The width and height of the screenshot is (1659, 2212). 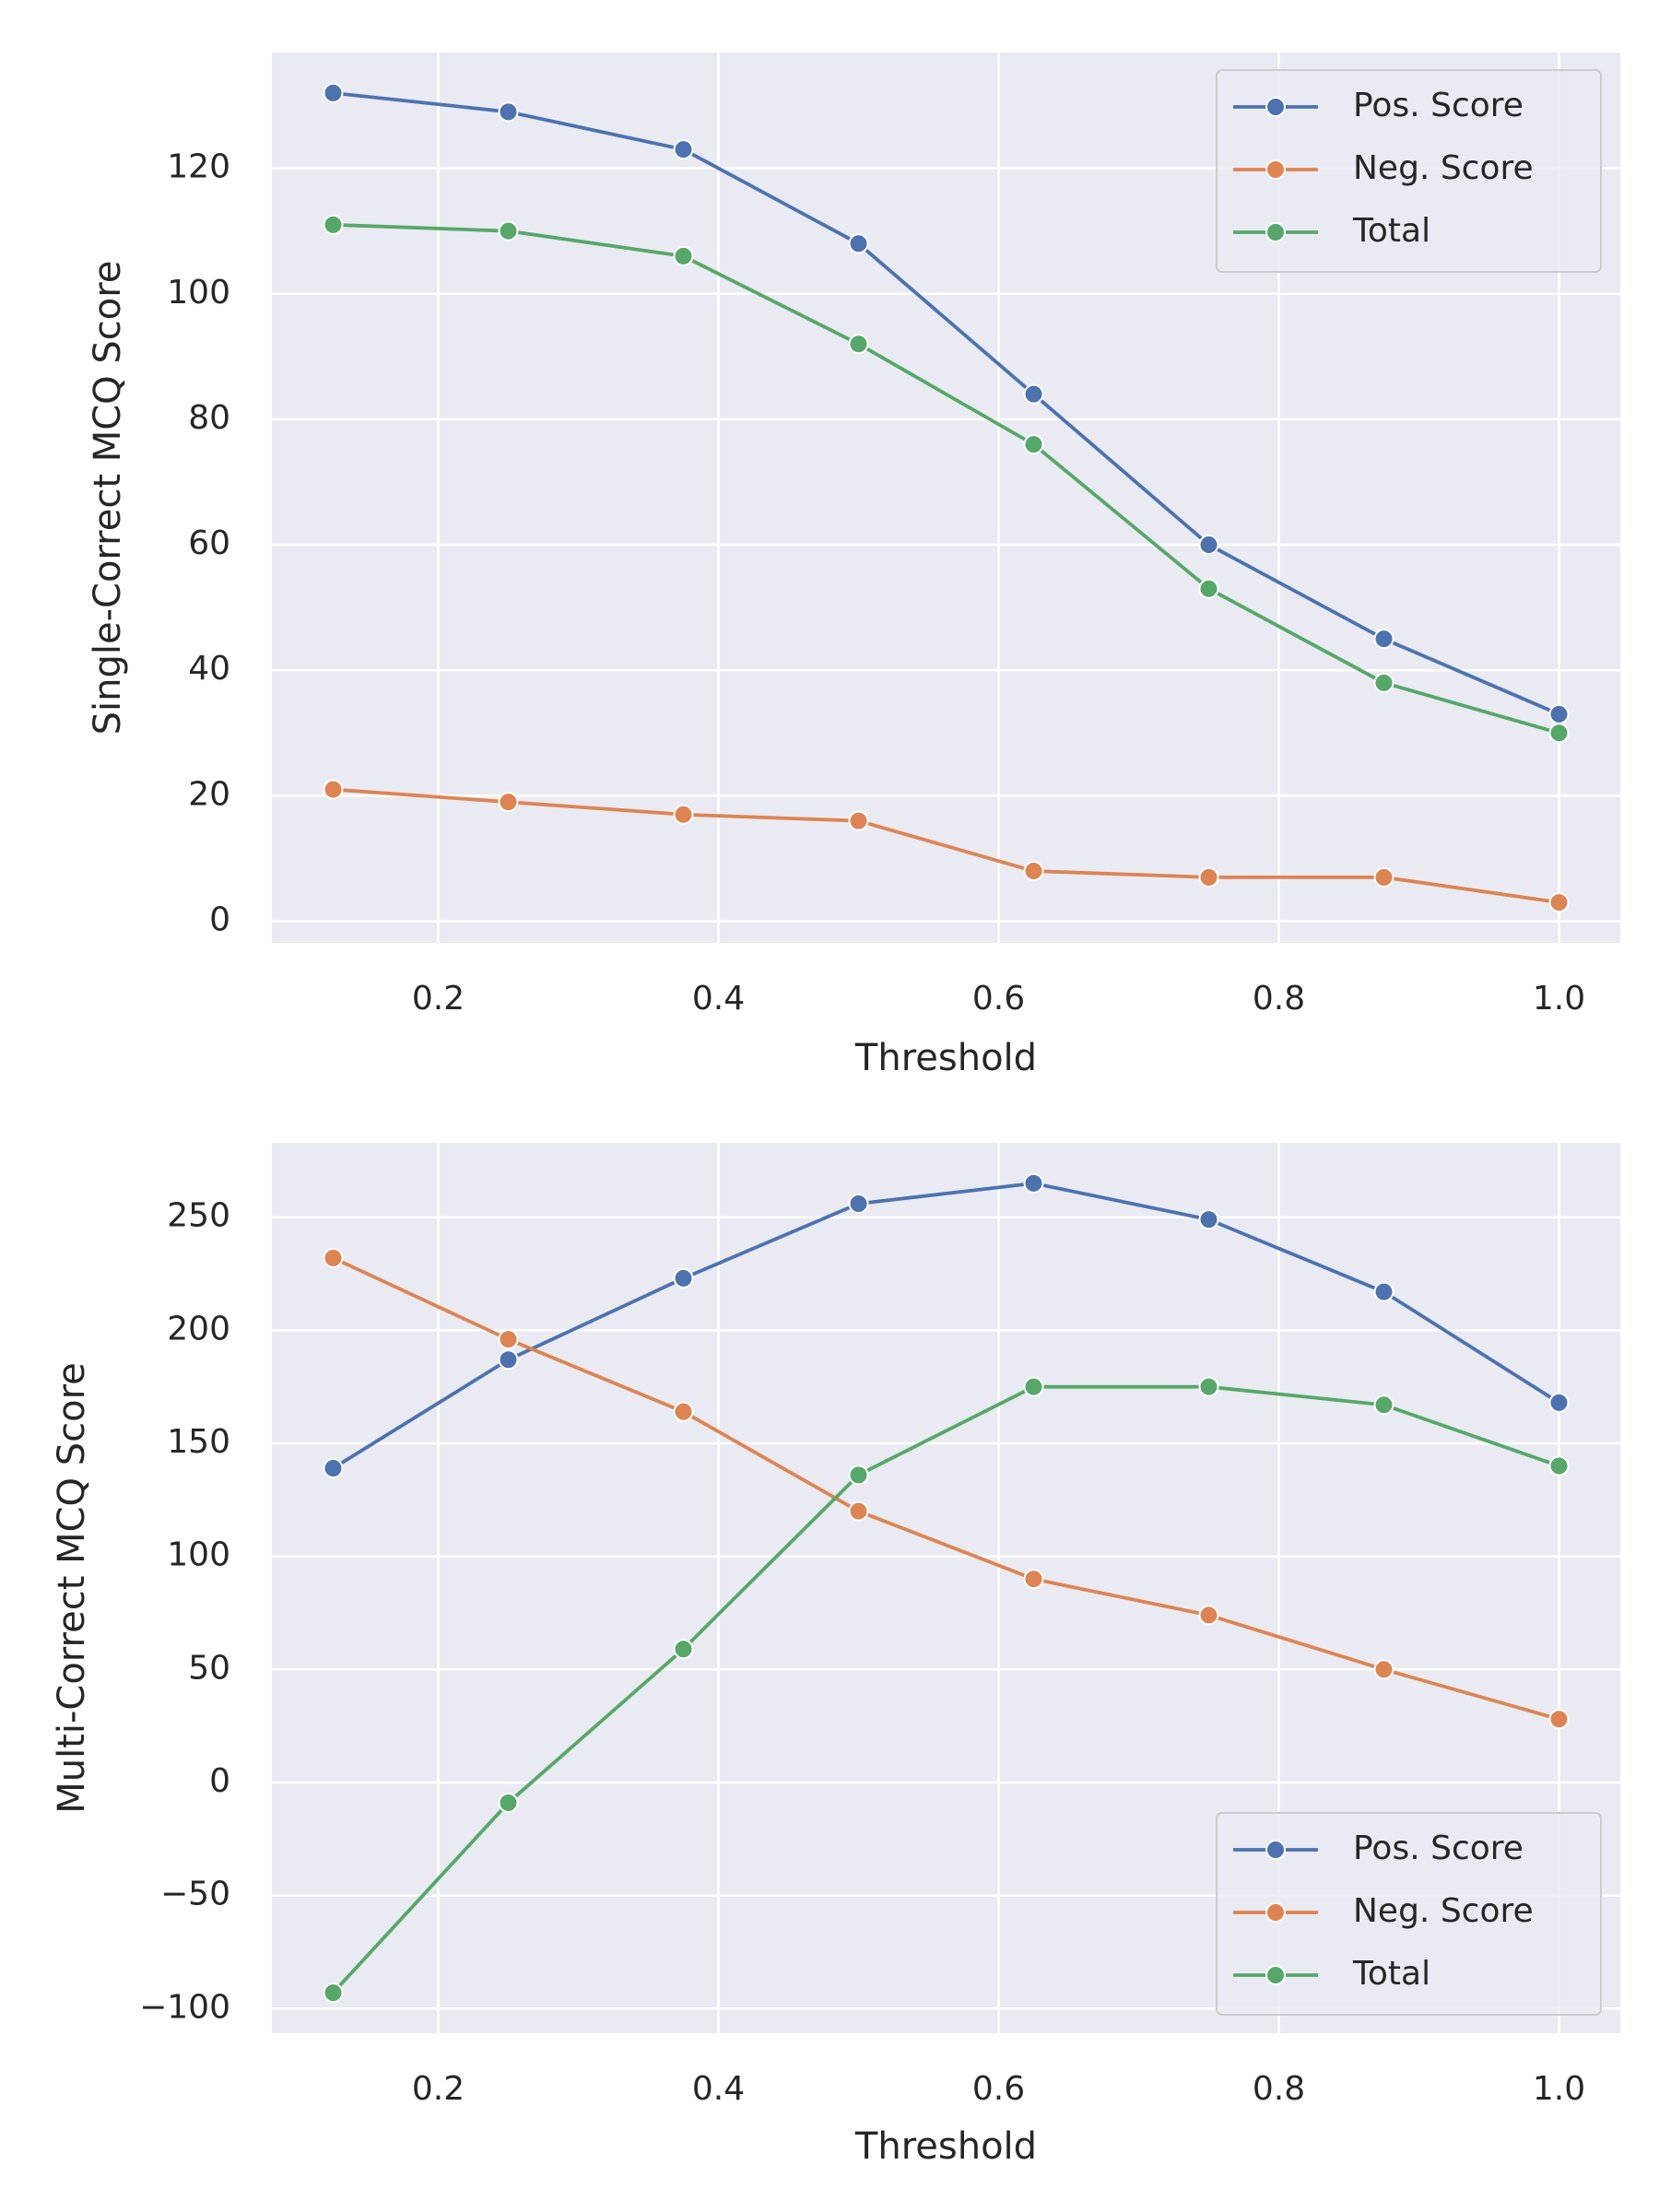 I want to click on y-tick-label: 40, so click(x=209, y=669).